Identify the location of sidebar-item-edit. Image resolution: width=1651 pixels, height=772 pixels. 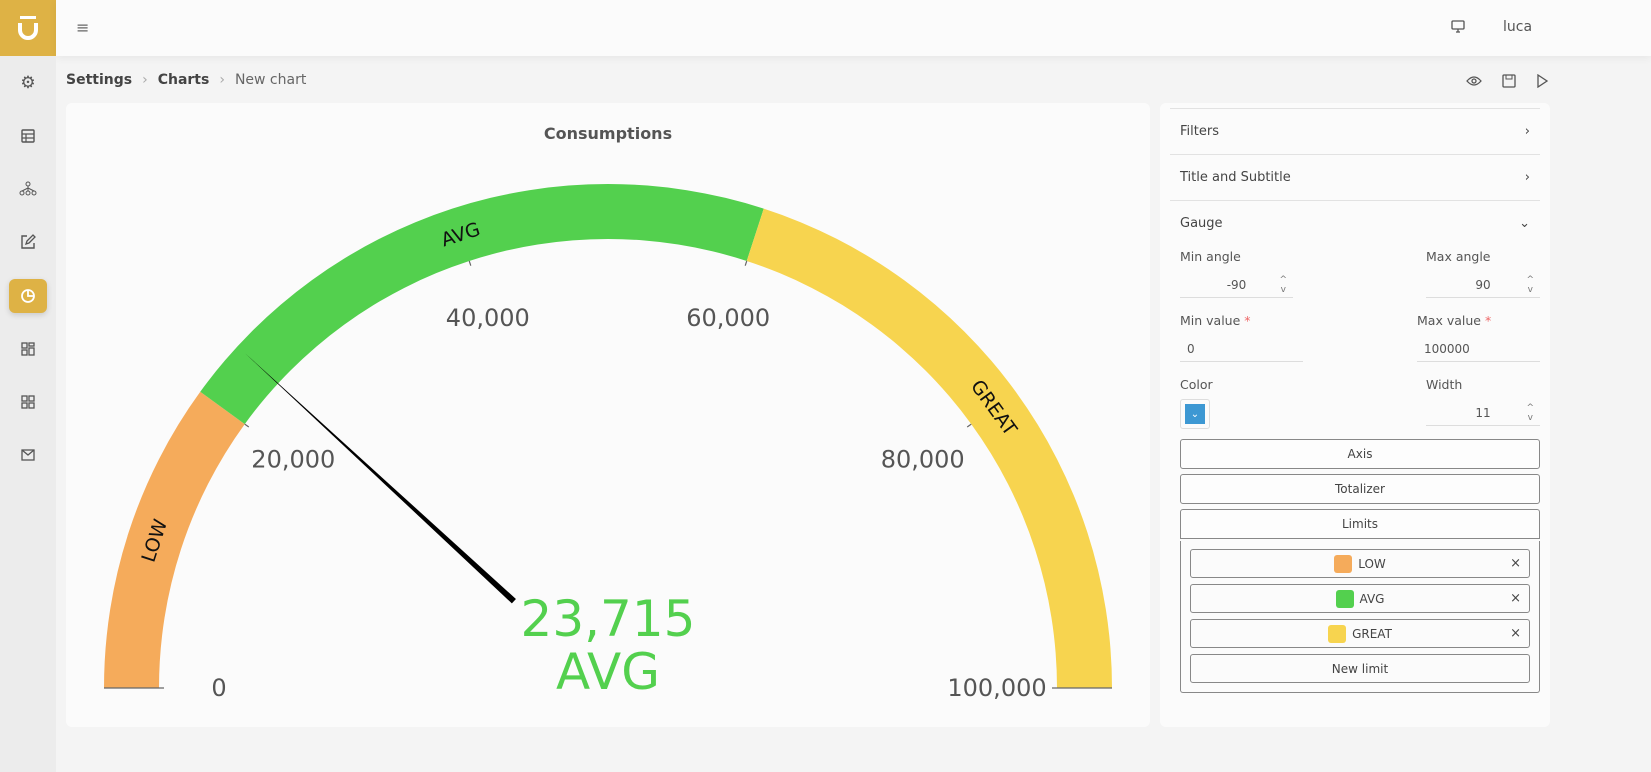
(28, 242).